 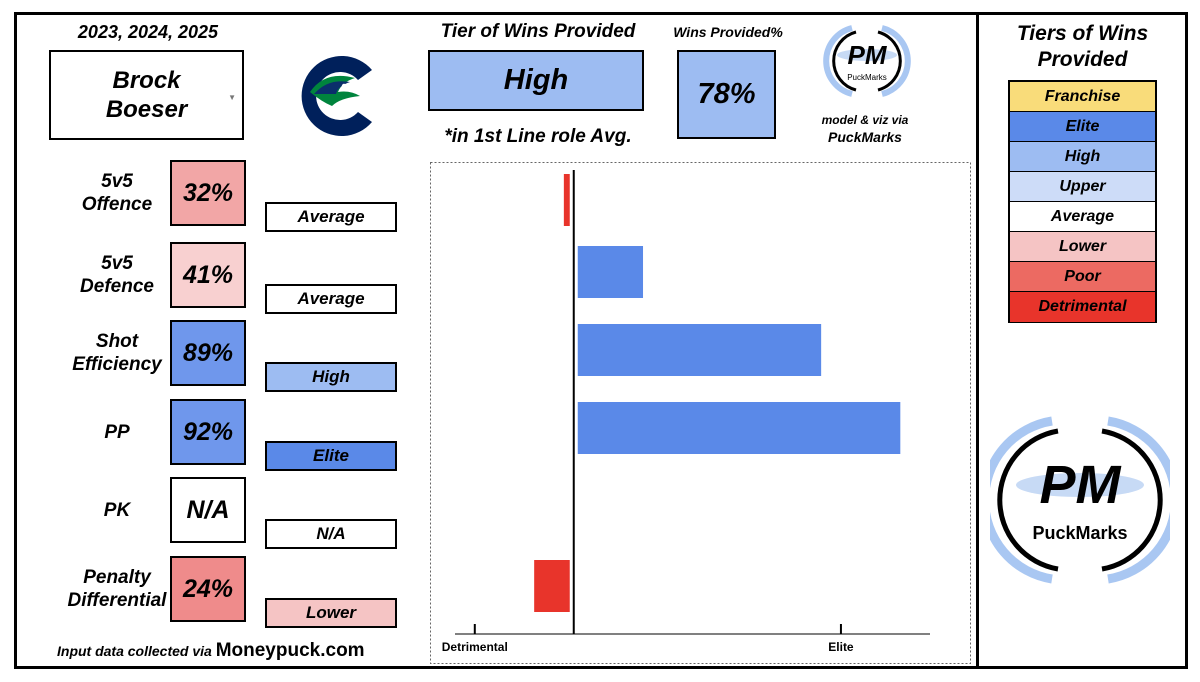 What do you see at coordinates (1079, 533) in the screenshot?
I see `brand-name-large: PuckMarks` at bounding box center [1079, 533].